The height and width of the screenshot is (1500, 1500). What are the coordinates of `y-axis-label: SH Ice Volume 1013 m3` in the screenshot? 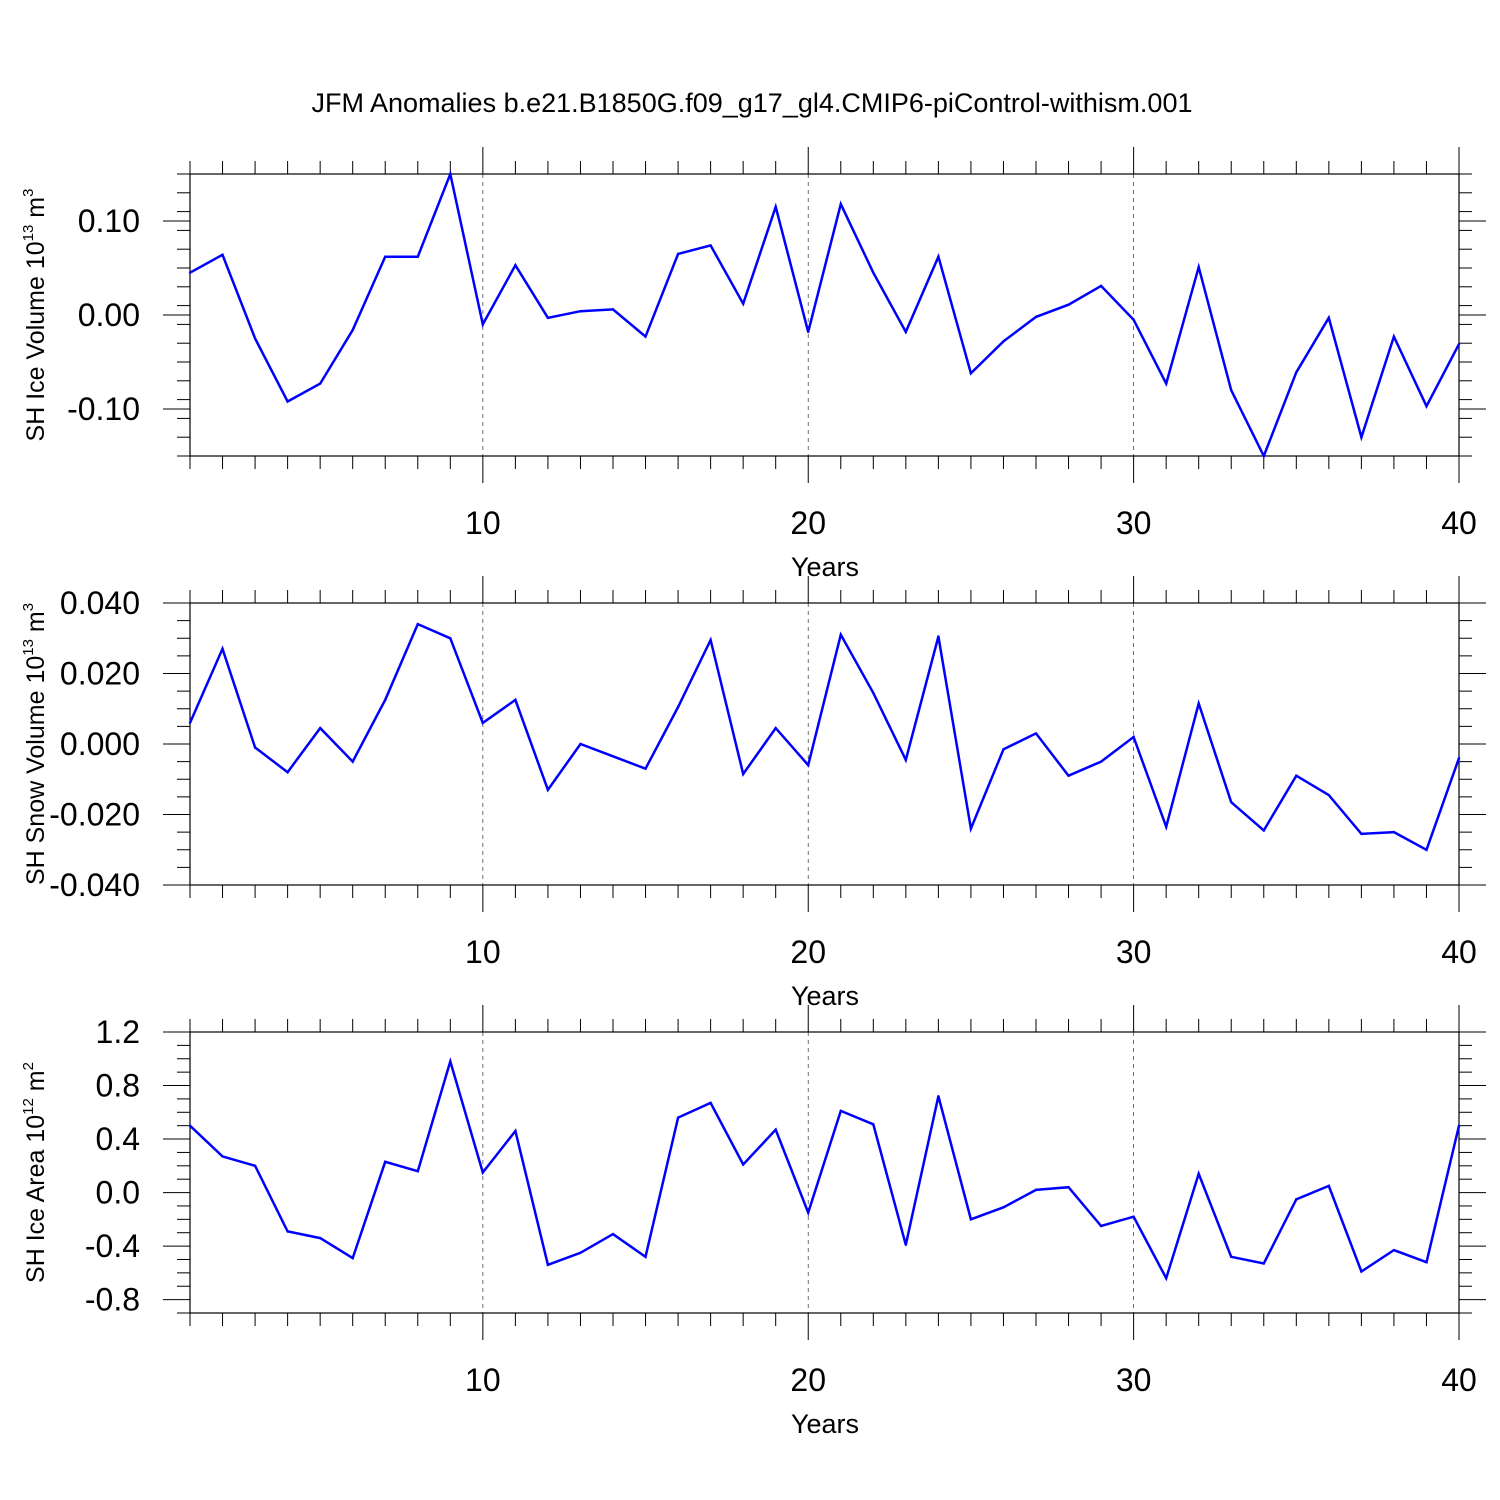 It's located at (35, 315).